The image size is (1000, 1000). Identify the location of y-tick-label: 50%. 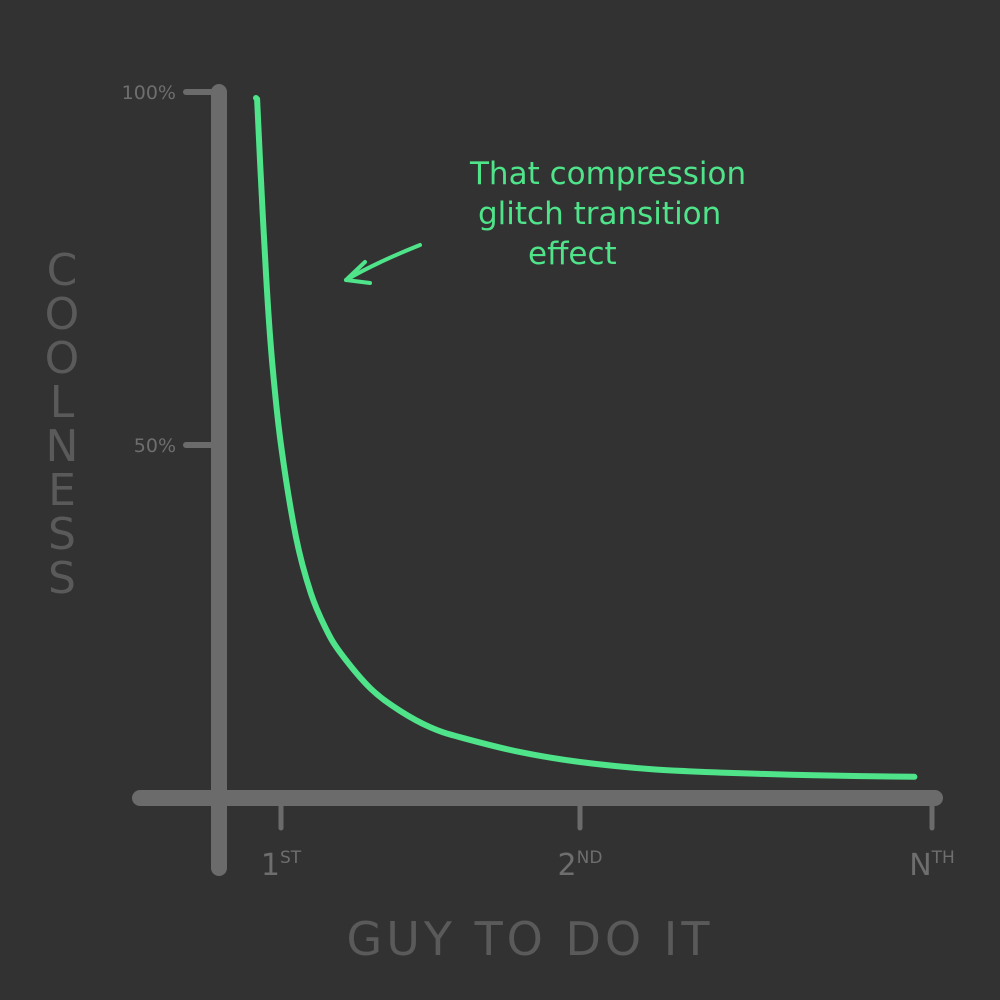
(155, 446).